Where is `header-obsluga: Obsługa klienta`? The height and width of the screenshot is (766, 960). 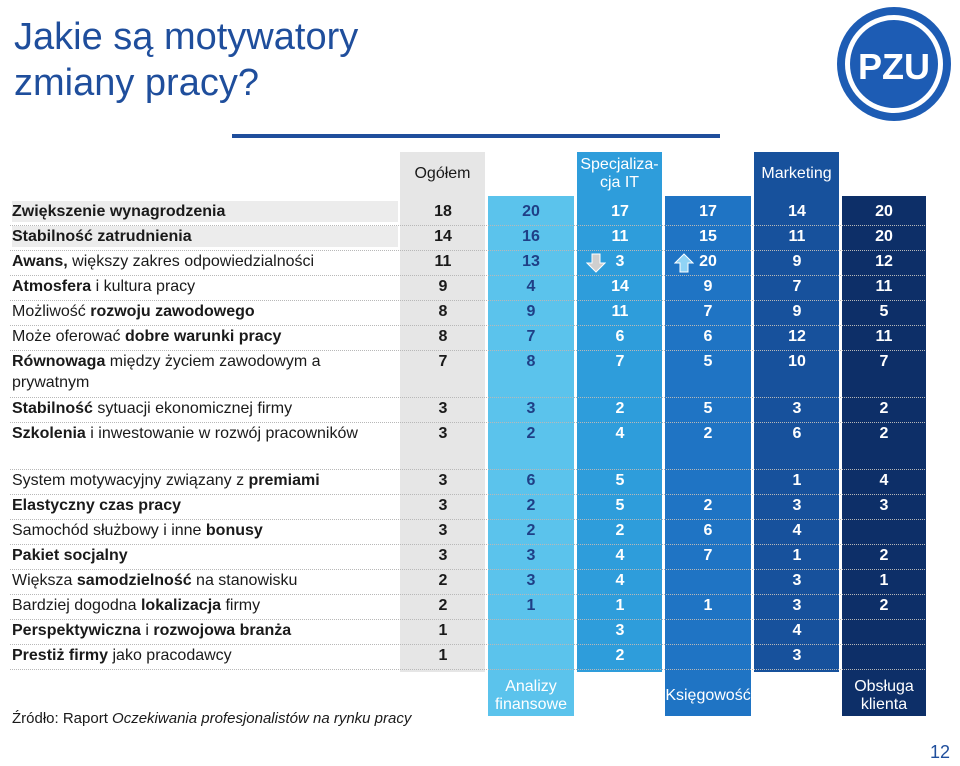
header-obsluga: Obsługa klienta is located at coordinates (884, 695).